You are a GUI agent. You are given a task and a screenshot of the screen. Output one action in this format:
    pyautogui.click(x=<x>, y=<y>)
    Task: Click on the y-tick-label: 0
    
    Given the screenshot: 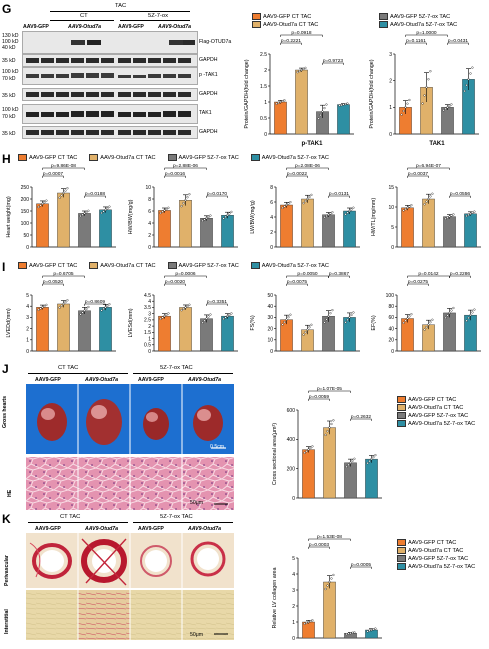 What is the action you would take?
    pyautogui.click(x=392, y=352)
    